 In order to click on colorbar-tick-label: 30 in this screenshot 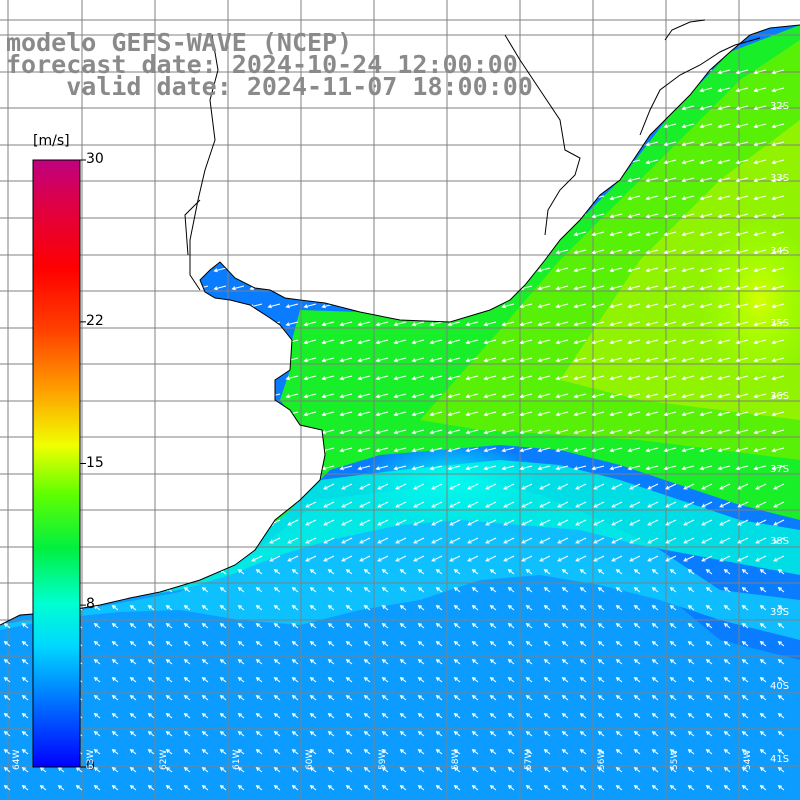, I will do `click(95, 159)`.